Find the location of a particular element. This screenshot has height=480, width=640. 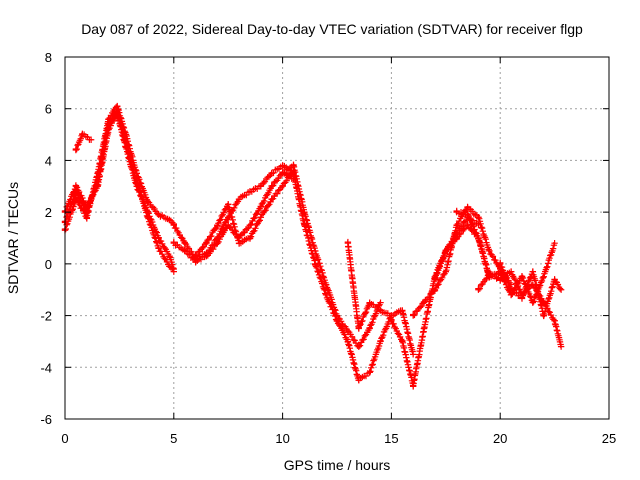

series-trace-p is located at coordinates (473, 243).